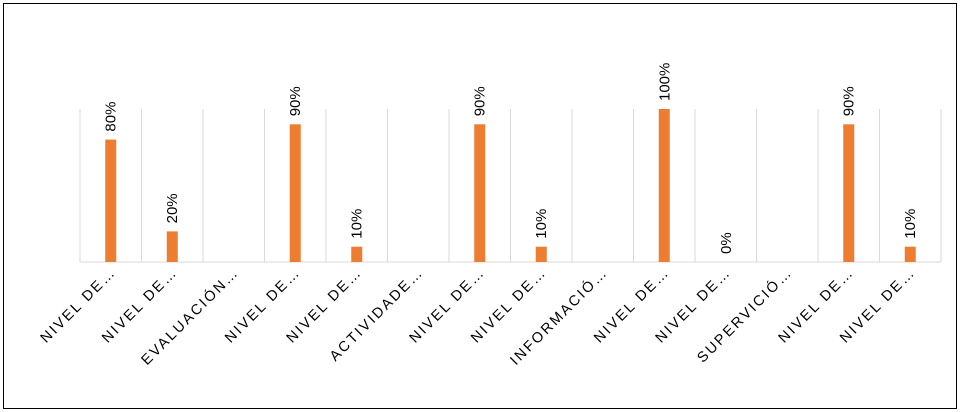  Describe the element at coordinates (726, 243) in the screenshot. I see `value-label: 0%` at that location.